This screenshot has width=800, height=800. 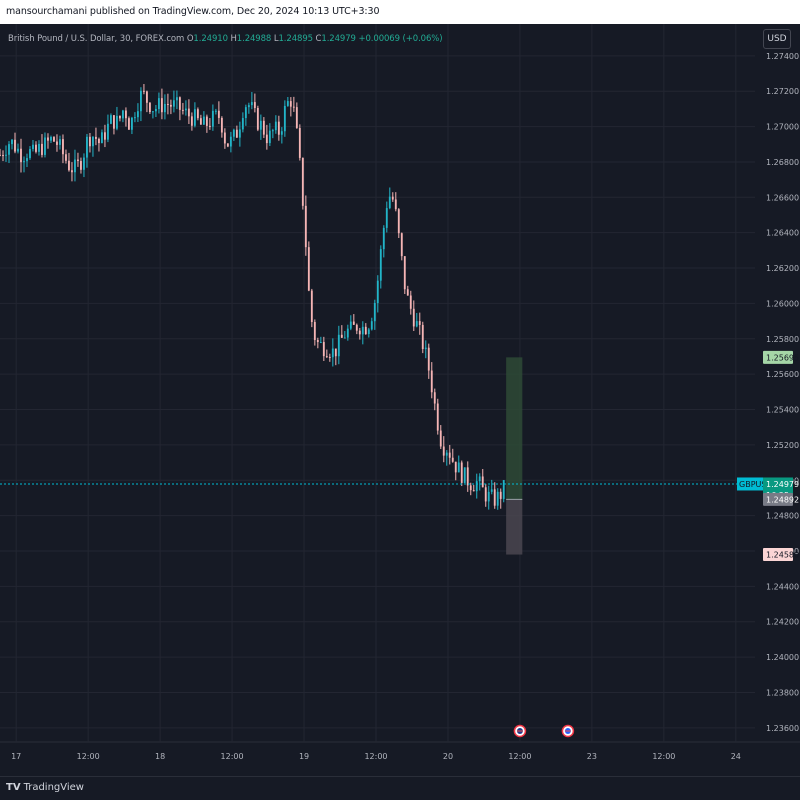 I want to click on footer-bar: TV TradingView, so click(x=400, y=788).